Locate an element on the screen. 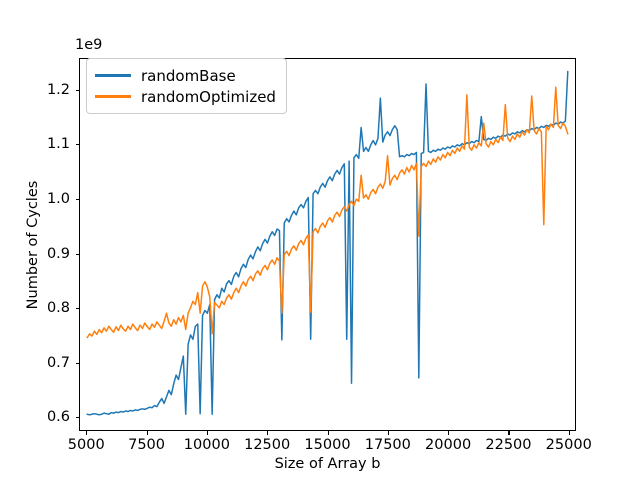 The height and width of the screenshot is (480, 640). legend-label-randomOptimized: randomOptimized is located at coordinates (208, 96).